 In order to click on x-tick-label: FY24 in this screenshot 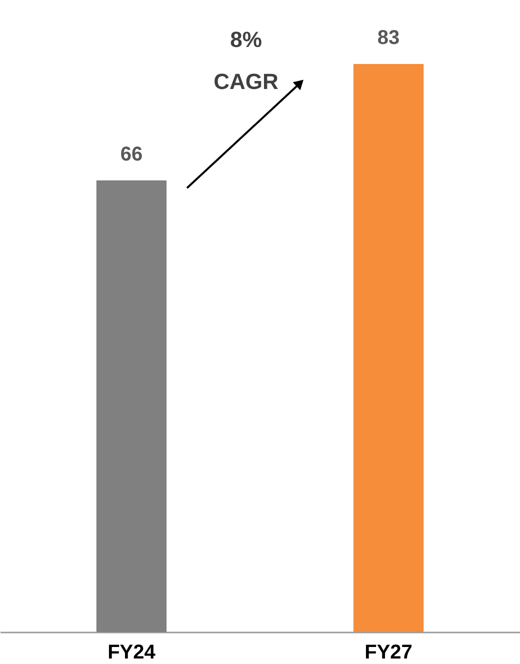, I will do `click(132, 653)`.